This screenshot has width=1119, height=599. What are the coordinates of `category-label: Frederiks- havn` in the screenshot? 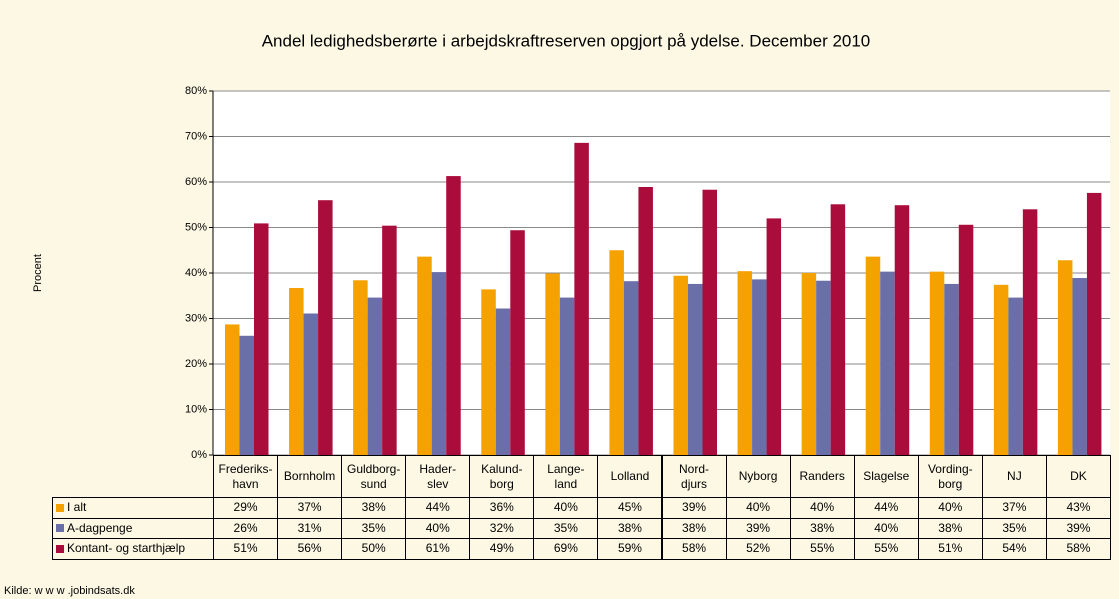 It's located at (246, 476).